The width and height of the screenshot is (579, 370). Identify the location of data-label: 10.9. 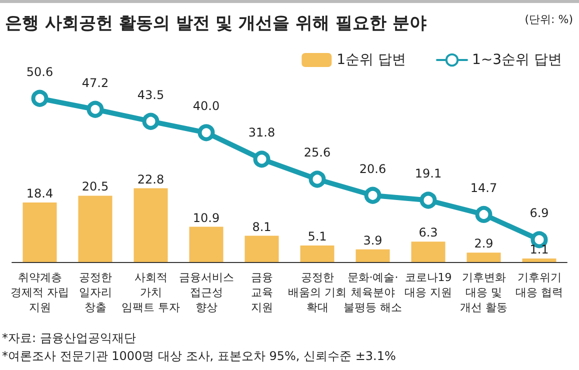
(206, 217).